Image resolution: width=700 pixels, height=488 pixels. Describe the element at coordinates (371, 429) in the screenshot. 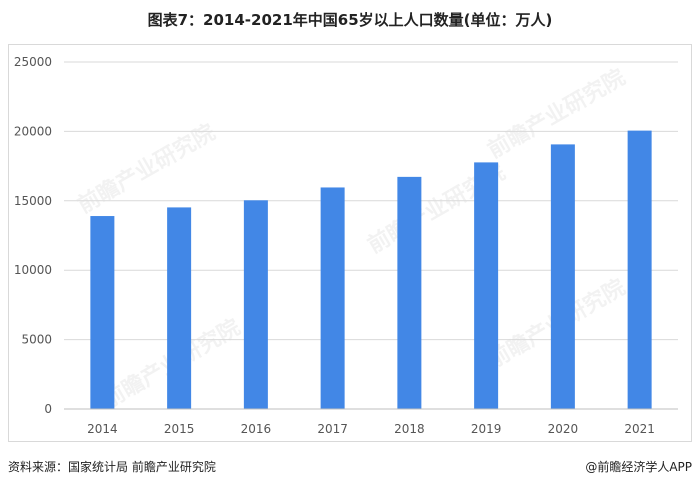

I see `x-axis-ticks: 2014 2015 2016 2017 2018 2019 2020 2021` at that location.